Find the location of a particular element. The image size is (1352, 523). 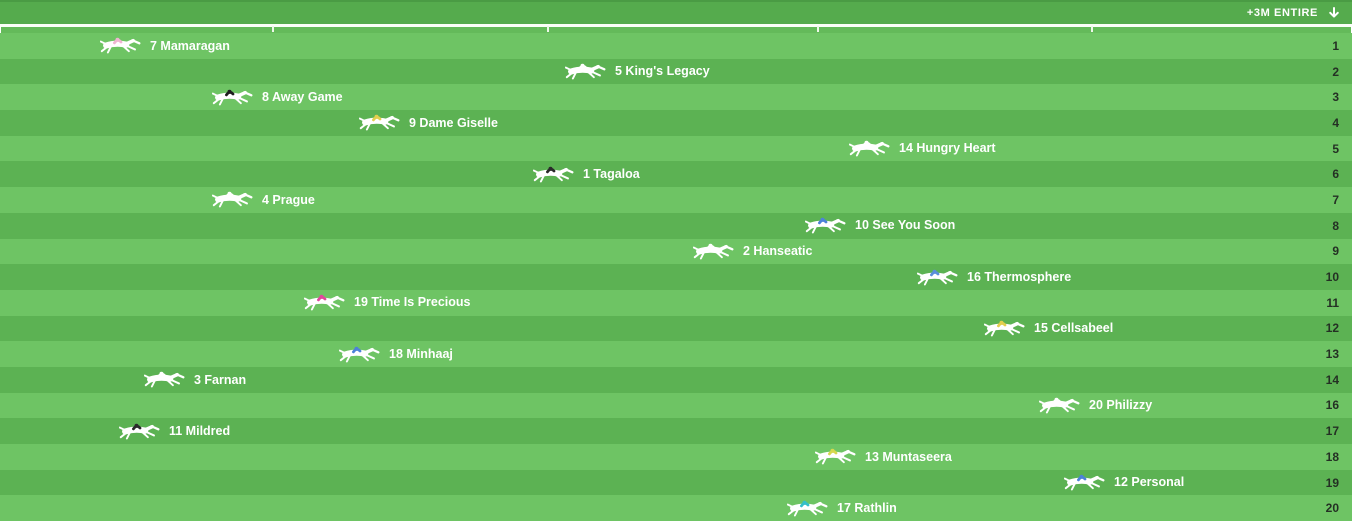

horse-marker: 2 Hanseatic is located at coordinates (752, 252).